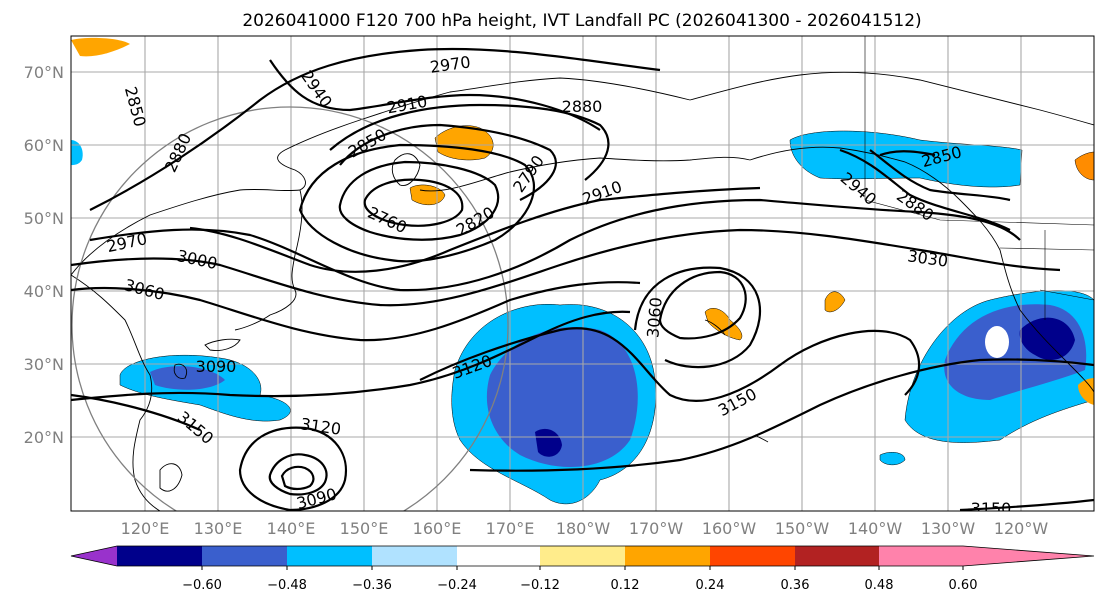  Describe the element at coordinates (1066, 275) in the screenshot. I see `us-state-lines` at that location.